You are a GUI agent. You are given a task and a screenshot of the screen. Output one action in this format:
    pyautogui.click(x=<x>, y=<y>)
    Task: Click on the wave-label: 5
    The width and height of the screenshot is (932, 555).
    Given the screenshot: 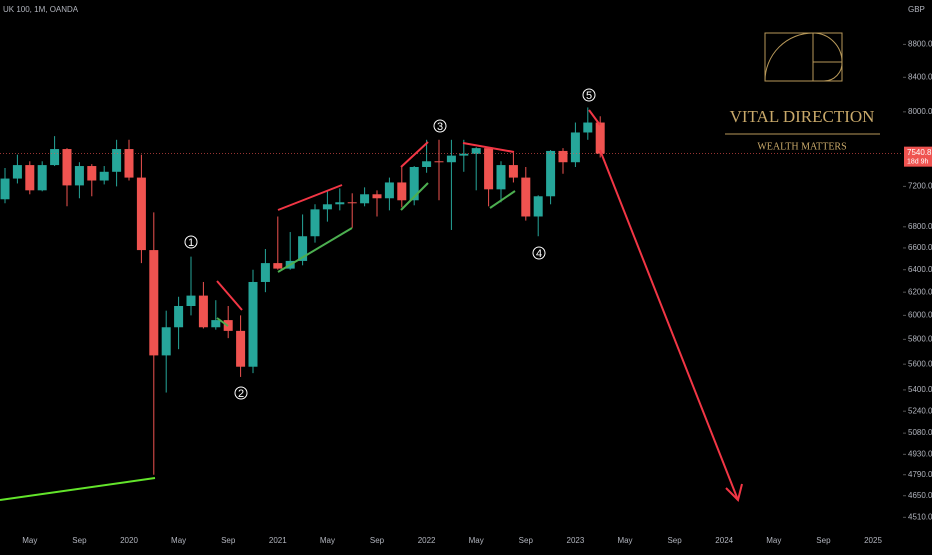 What is the action you would take?
    pyautogui.click(x=589, y=96)
    